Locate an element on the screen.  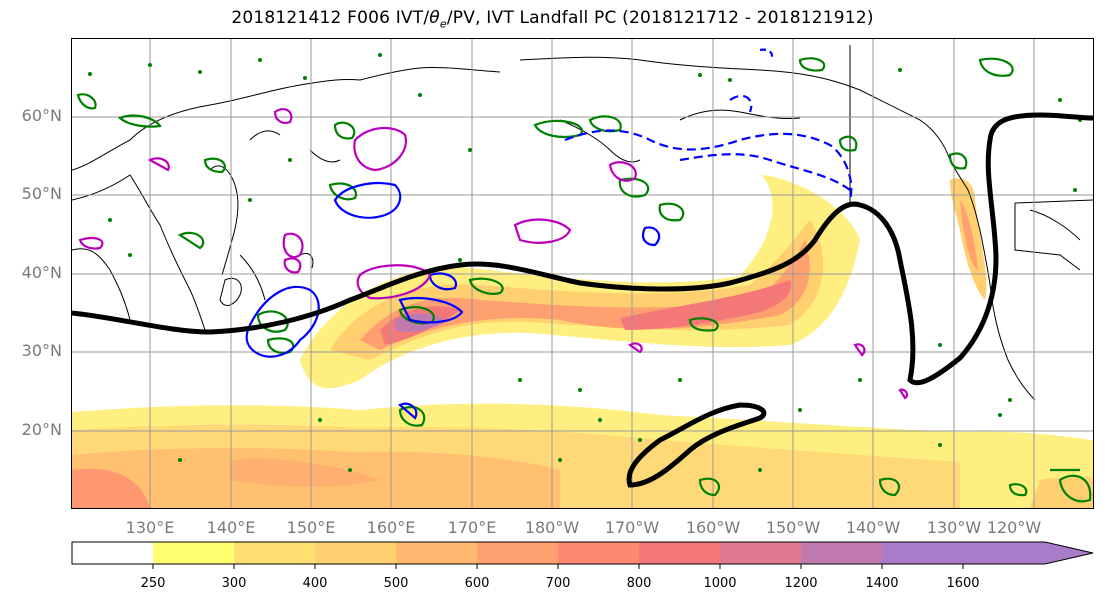
colorbar is located at coordinates (582, 555).